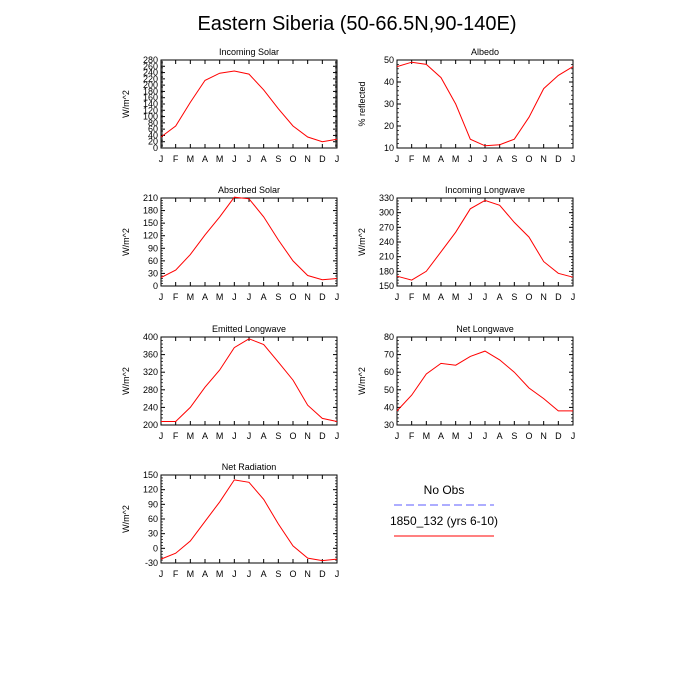  Describe the element at coordinates (386, 213) in the screenshot. I see `y-tick-label: 300` at that location.